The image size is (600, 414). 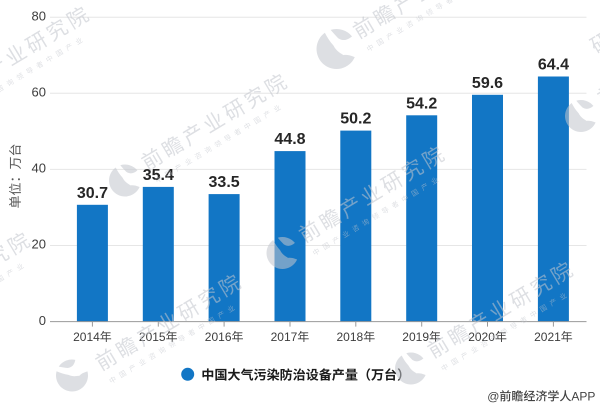 What do you see at coordinates (224, 182) in the screenshot?
I see `svg-text: 33.5` at bounding box center [224, 182].